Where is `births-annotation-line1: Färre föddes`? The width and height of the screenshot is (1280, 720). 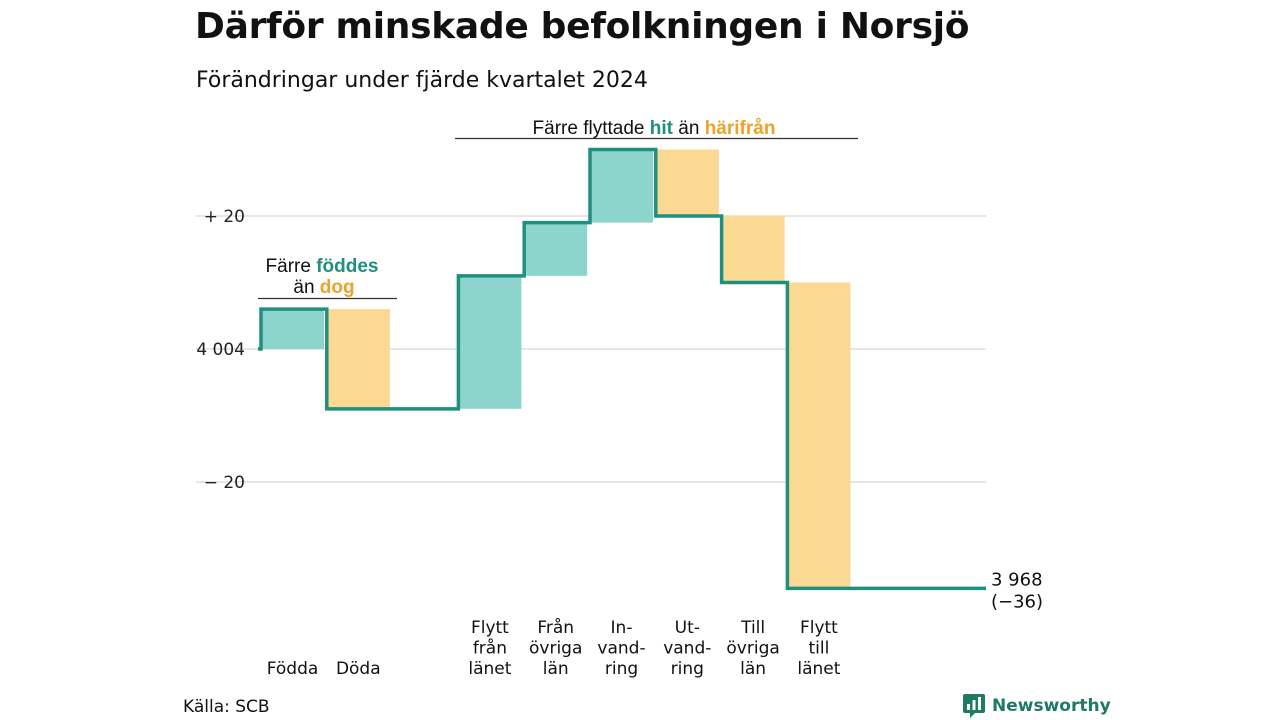
births-annotation-line1: Färre föddes is located at coordinates (322, 266).